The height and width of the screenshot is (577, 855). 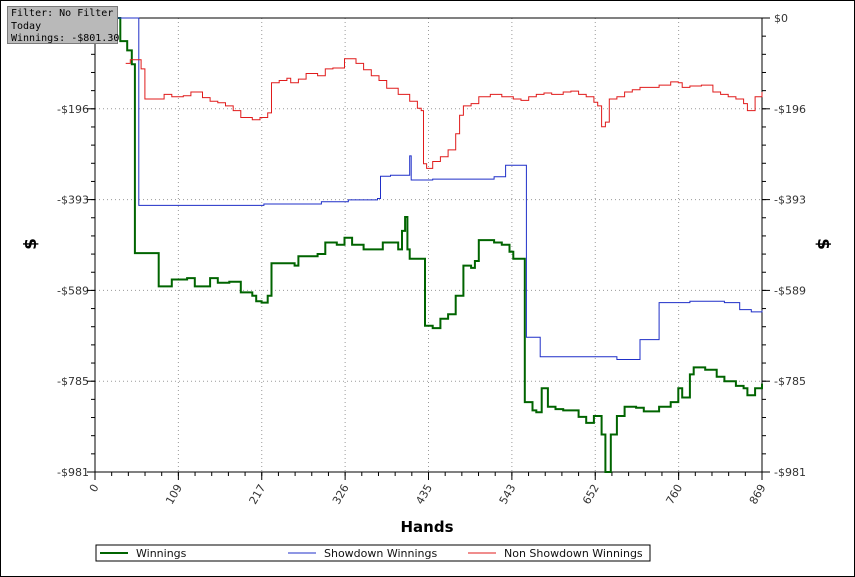 I want to click on y-tick-label-left: -$393, so click(x=73, y=200).